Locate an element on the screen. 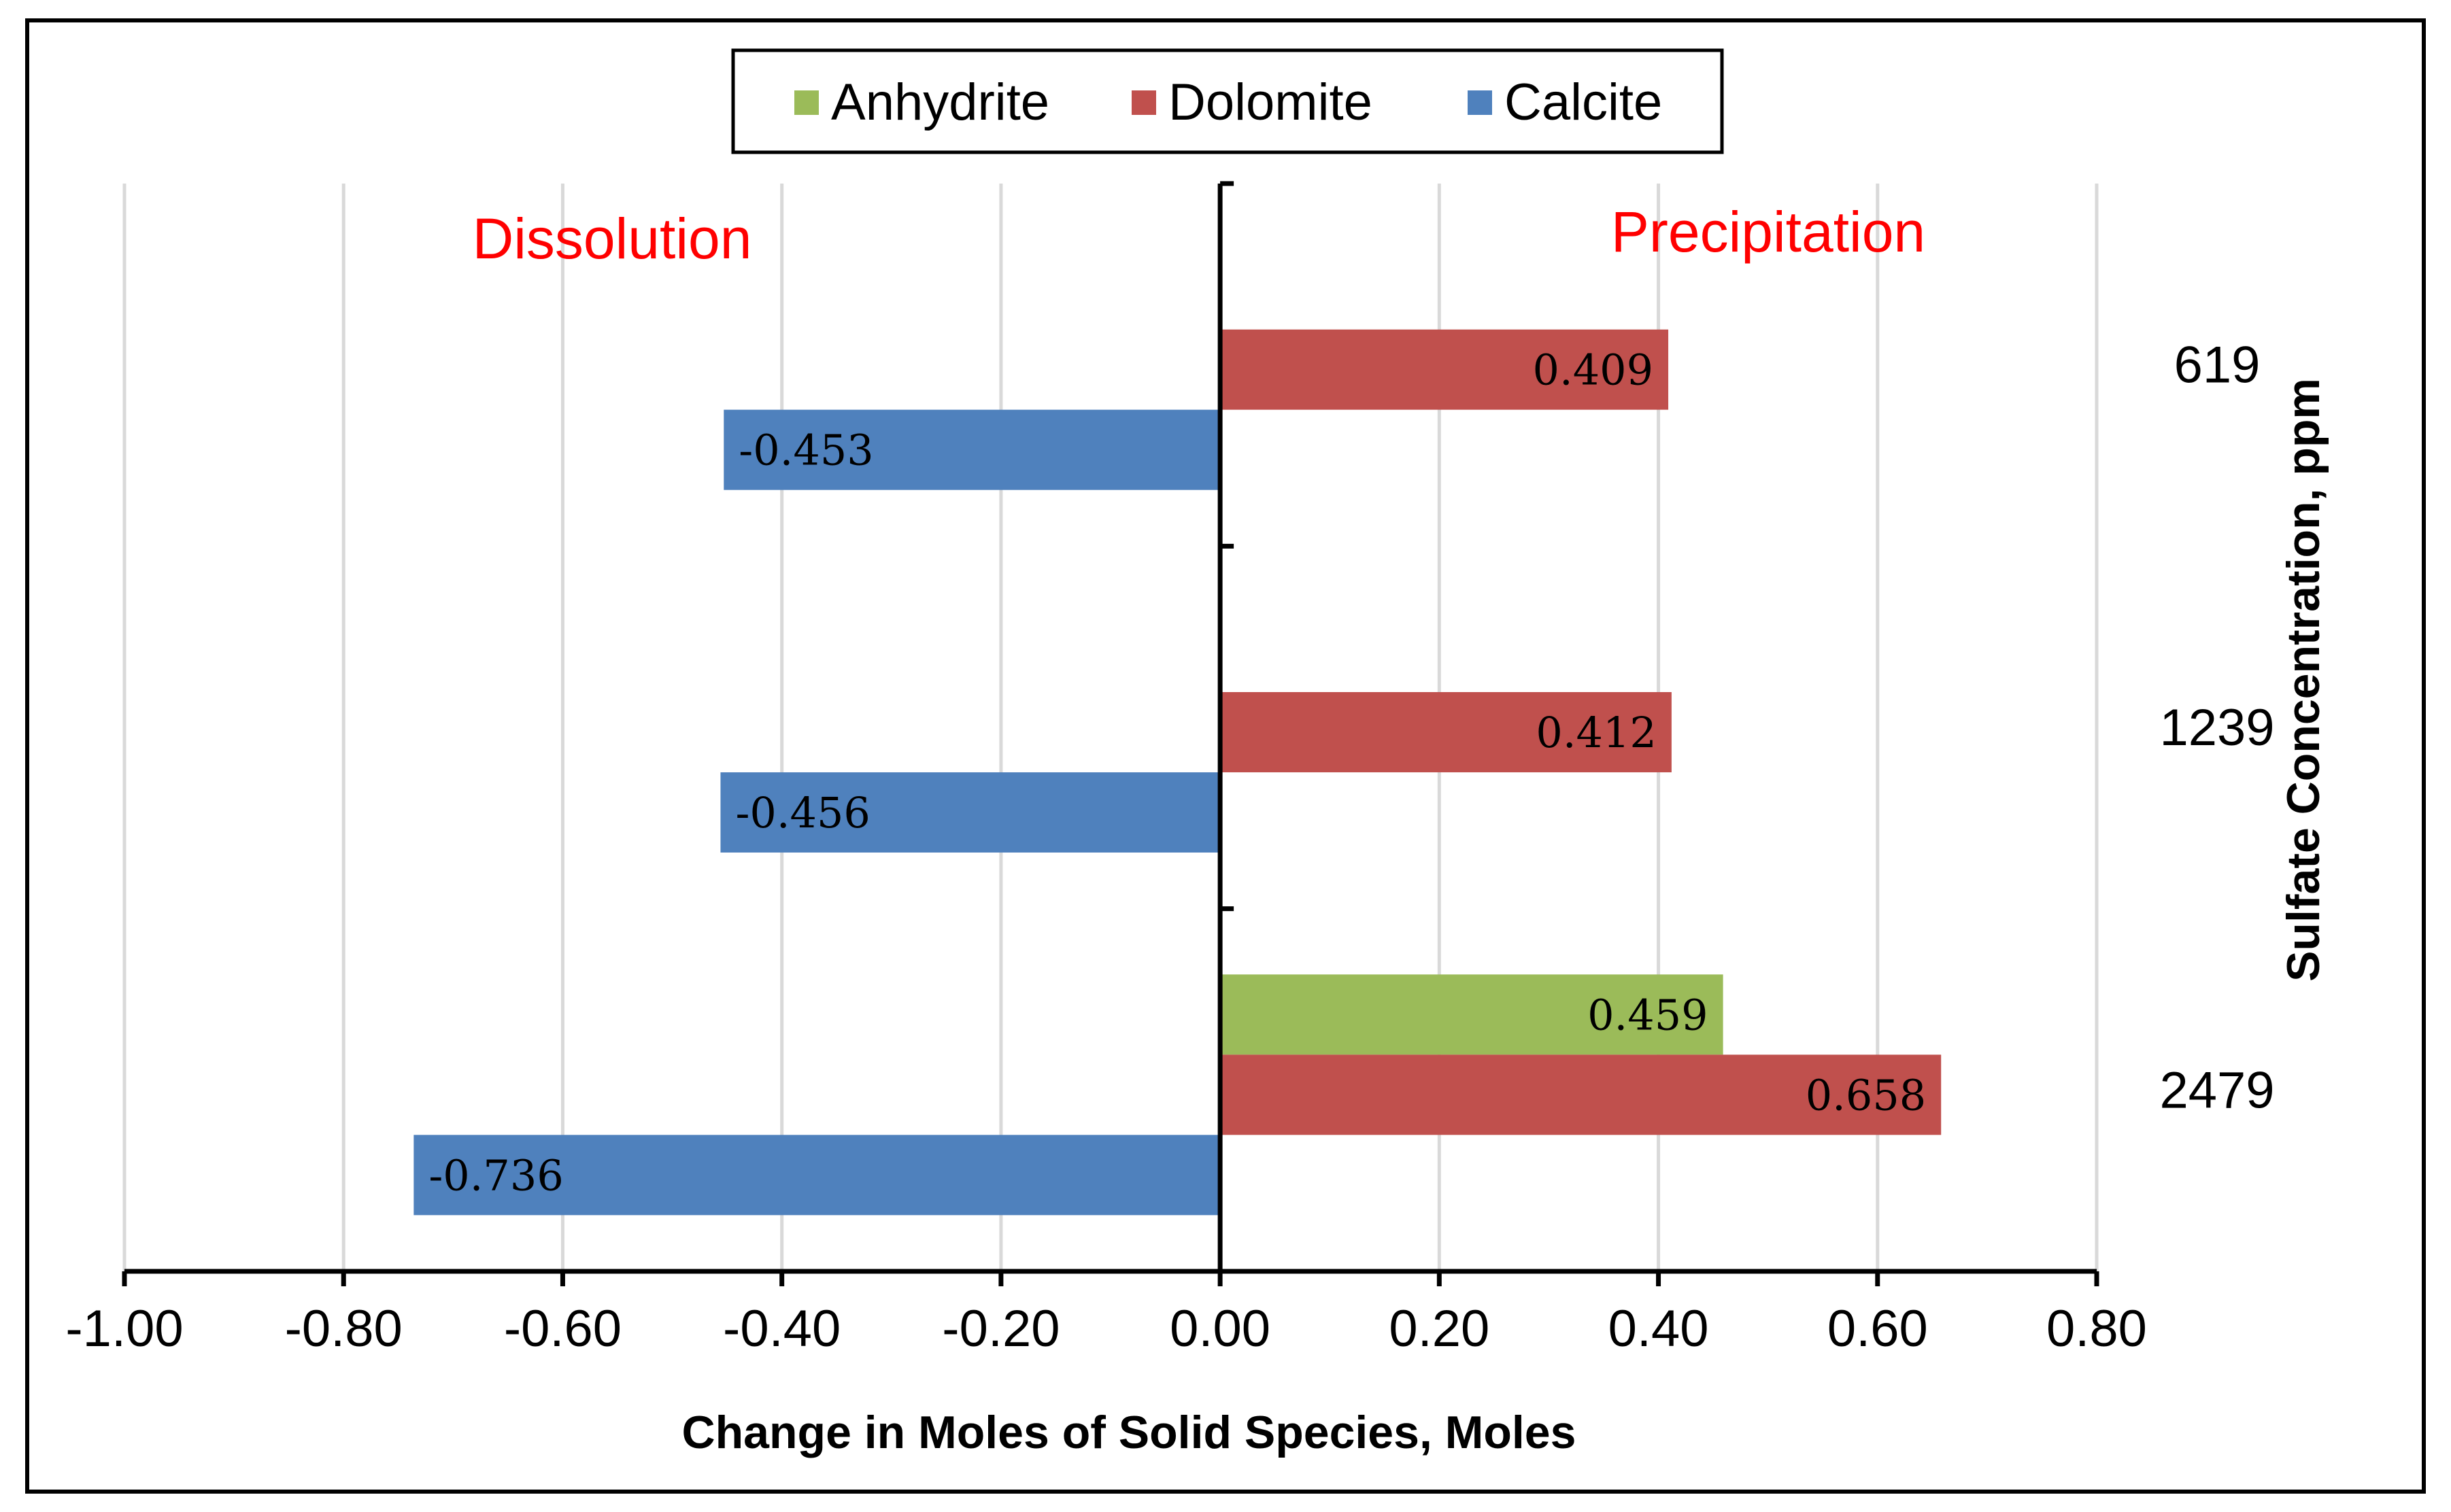  data-label: 0.658 is located at coordinates (1866, 1095).